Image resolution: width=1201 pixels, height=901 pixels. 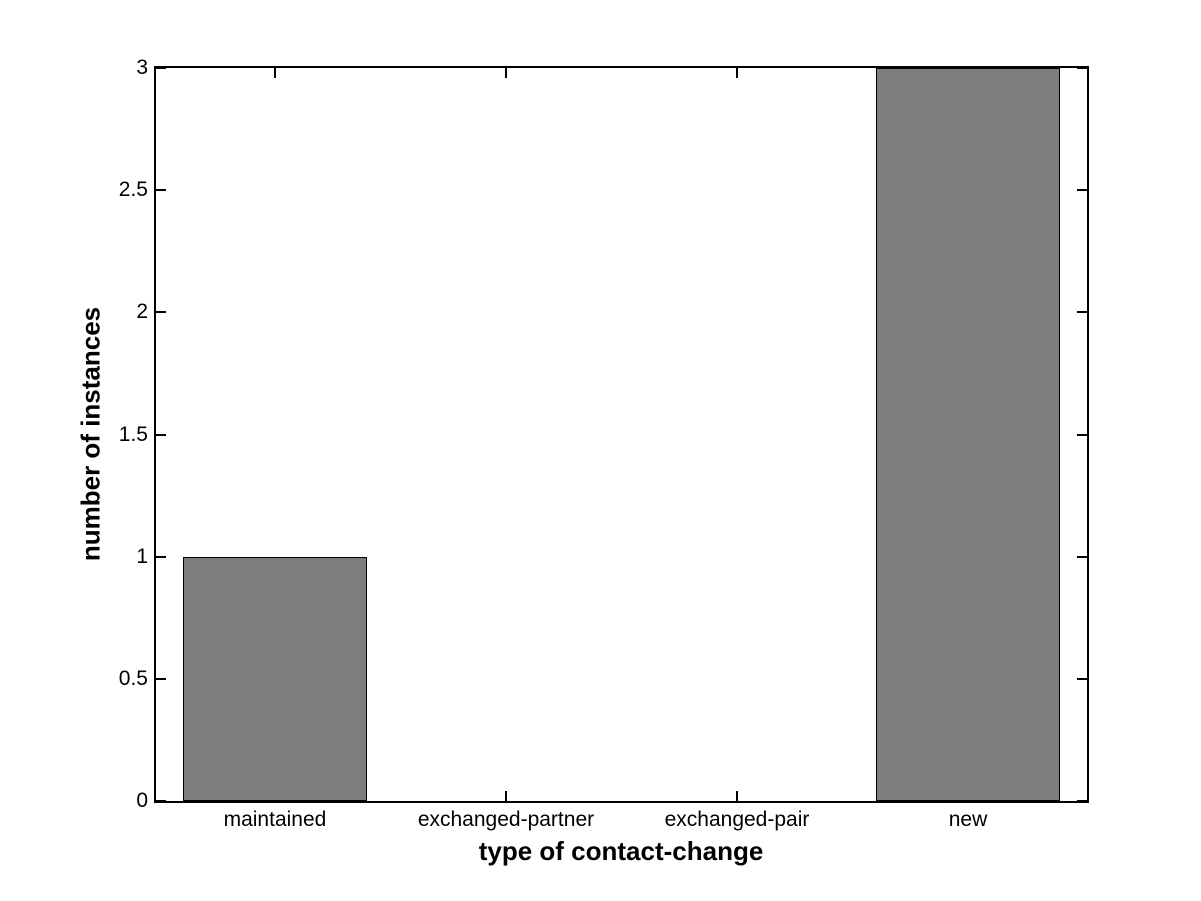 What do you see at coordinates (506, 819) in the screenshot?
I see `x-tick-label: exchanged-partner` at bounding box center [506, 819].